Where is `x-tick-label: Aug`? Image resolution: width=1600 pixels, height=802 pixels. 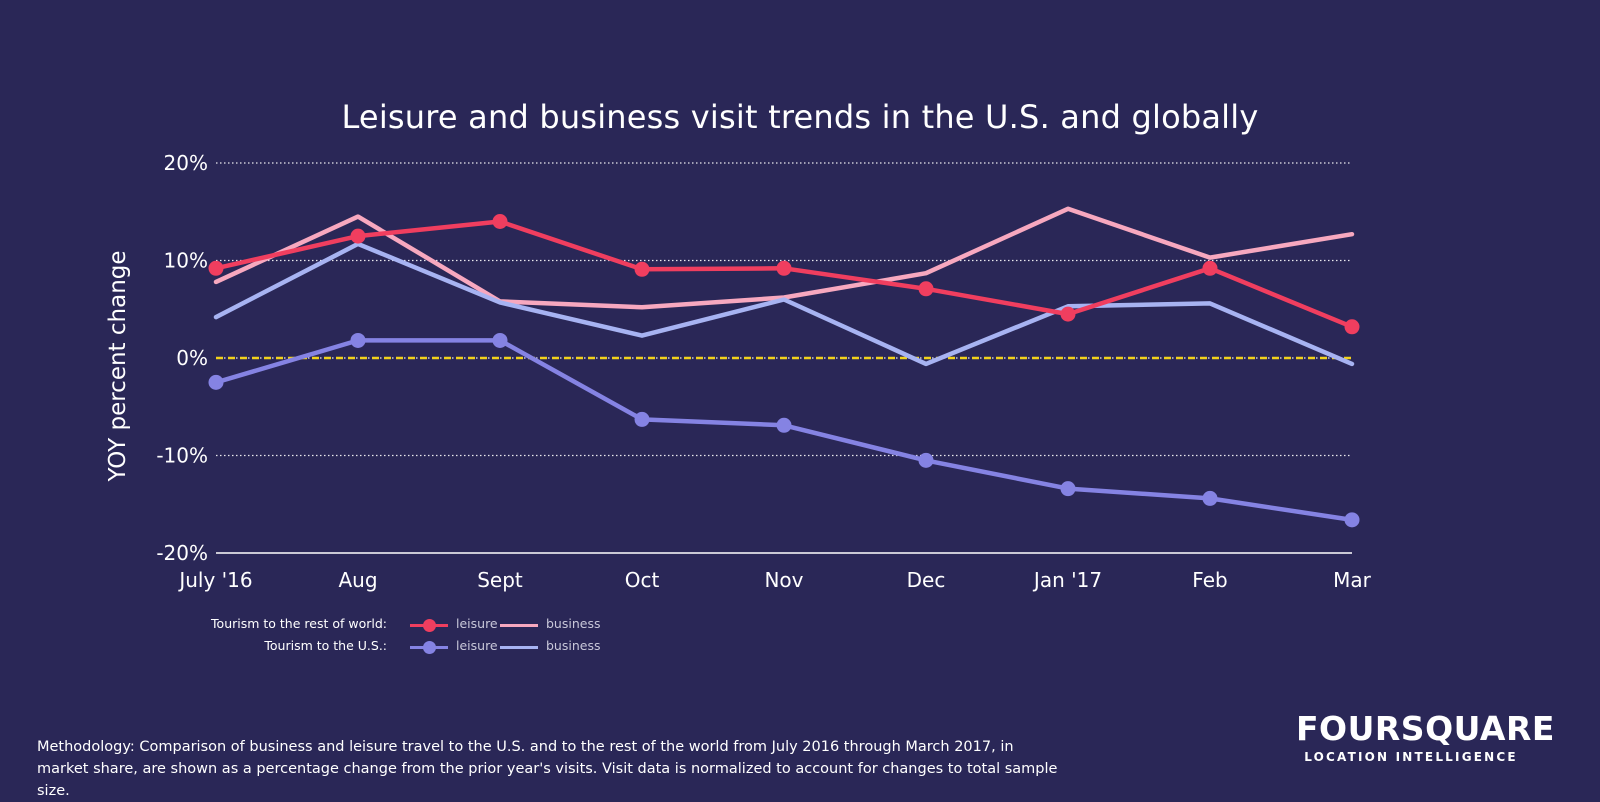
x-tick-label: Aug is located at coordinates (357, 580).